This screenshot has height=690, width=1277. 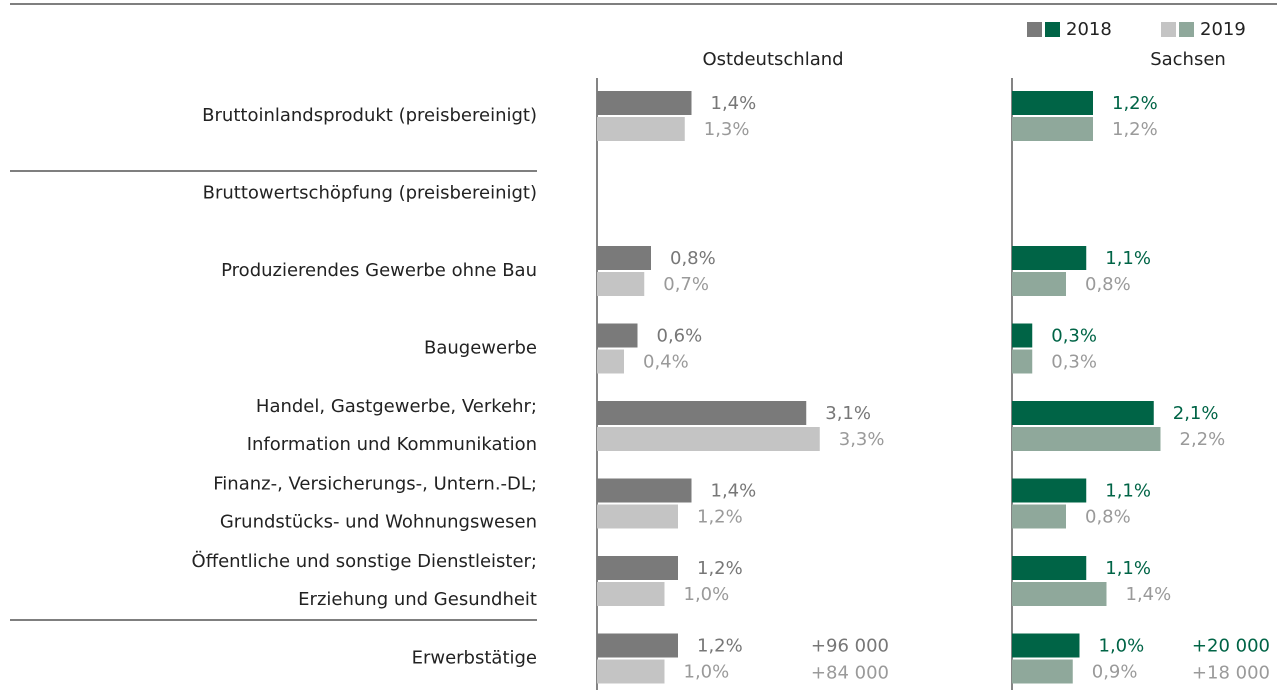 I want to click on value-label: 0,6%, so click(x=680, y=336).